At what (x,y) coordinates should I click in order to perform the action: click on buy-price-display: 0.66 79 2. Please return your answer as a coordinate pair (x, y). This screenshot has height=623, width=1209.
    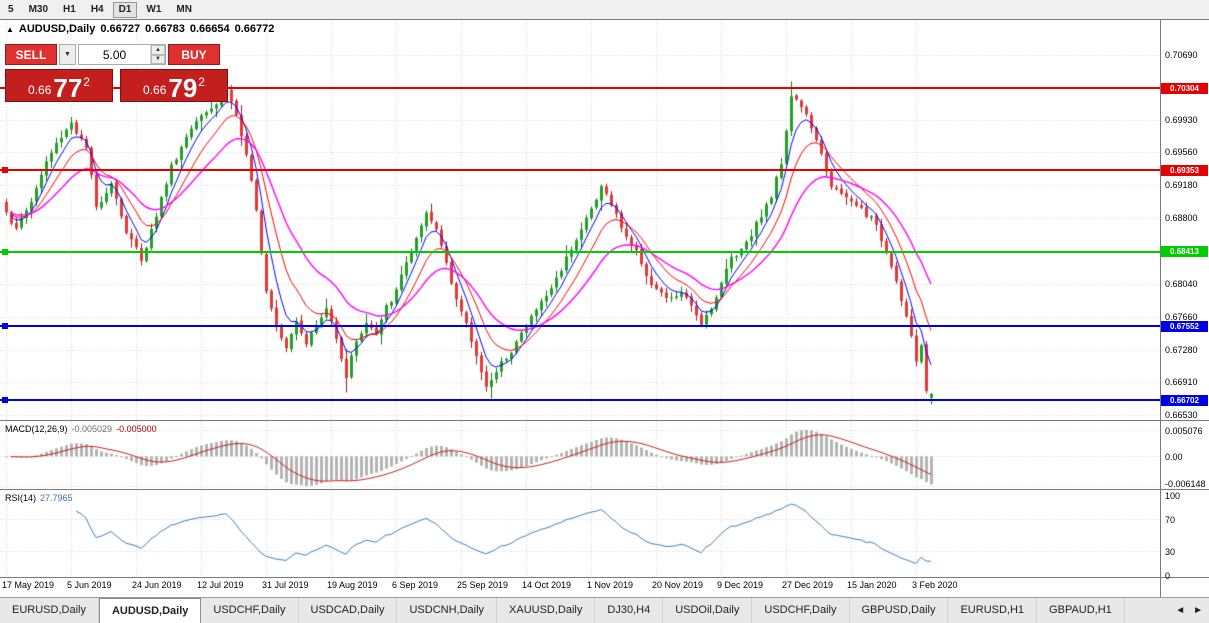
    Looking at the image, I should click on (174, 85).